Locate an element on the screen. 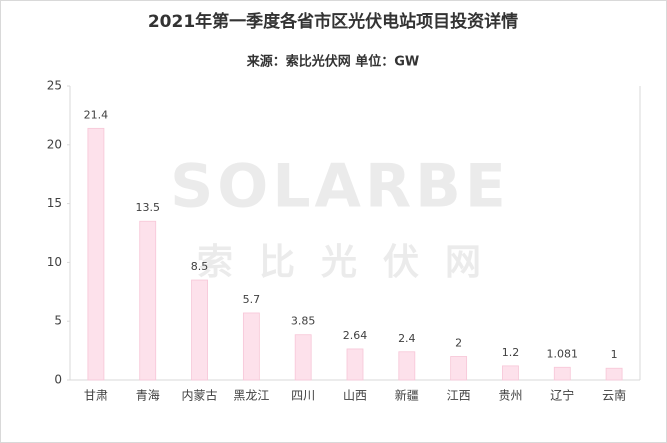 This screenshot has height=443, width=667. value-label: 1.2 is located at coordinates (511, 352).